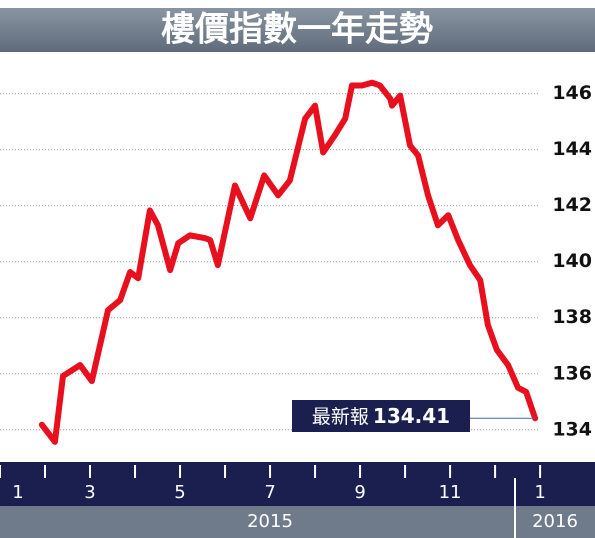 The height and width of the screenshot is (538, 595). What do you see at coordinates (555, 521) in the screenshot?
I see `year-label: 2016` at bounding box center [555, 521].